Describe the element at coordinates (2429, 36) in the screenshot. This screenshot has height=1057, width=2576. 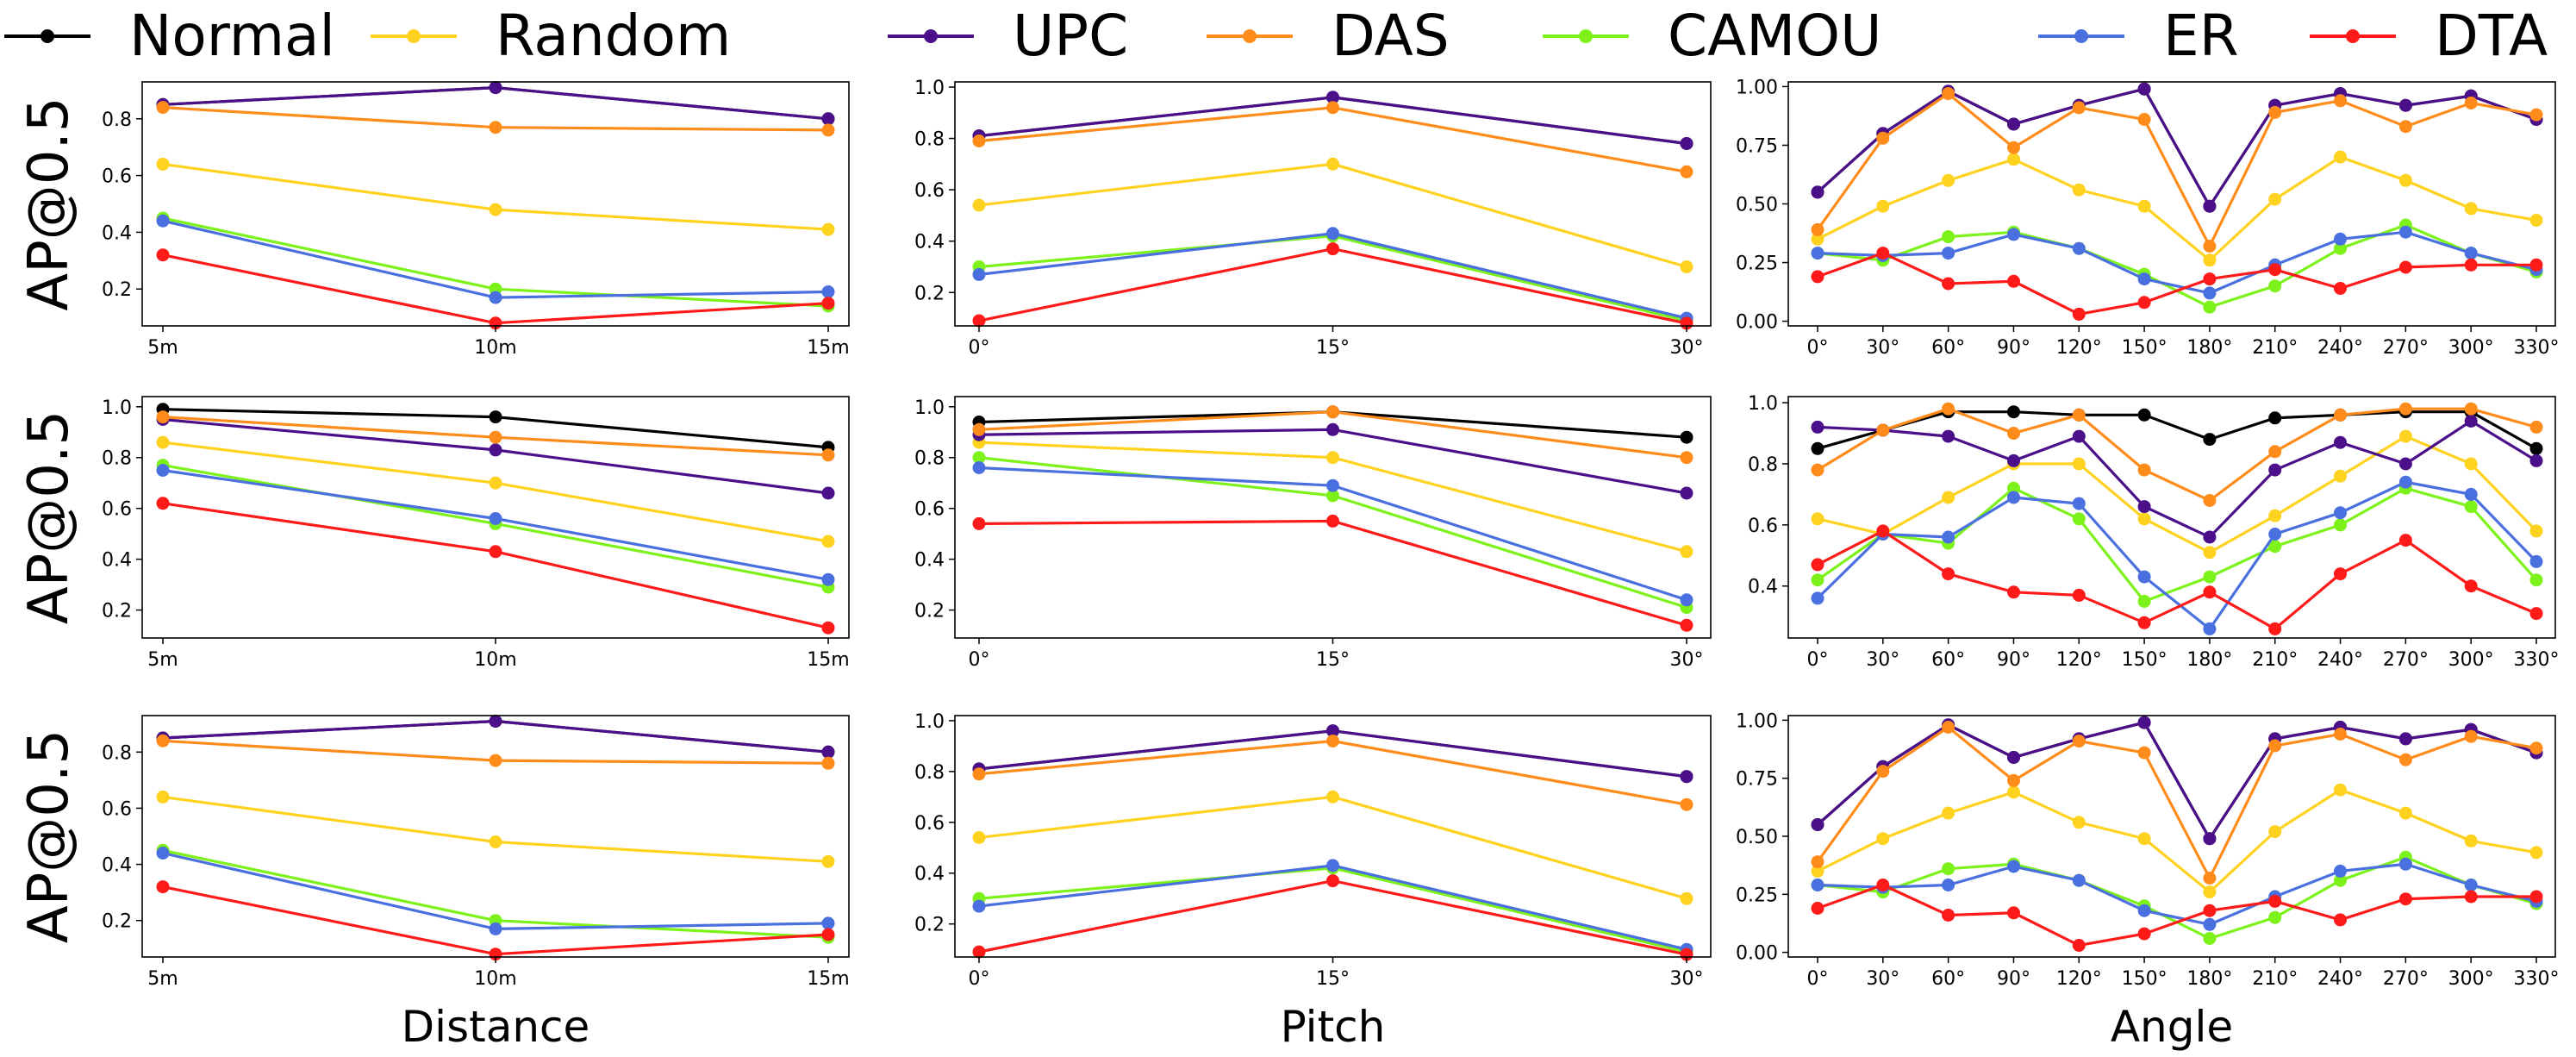
I see `legend-entry-dta: DTA` at that location.